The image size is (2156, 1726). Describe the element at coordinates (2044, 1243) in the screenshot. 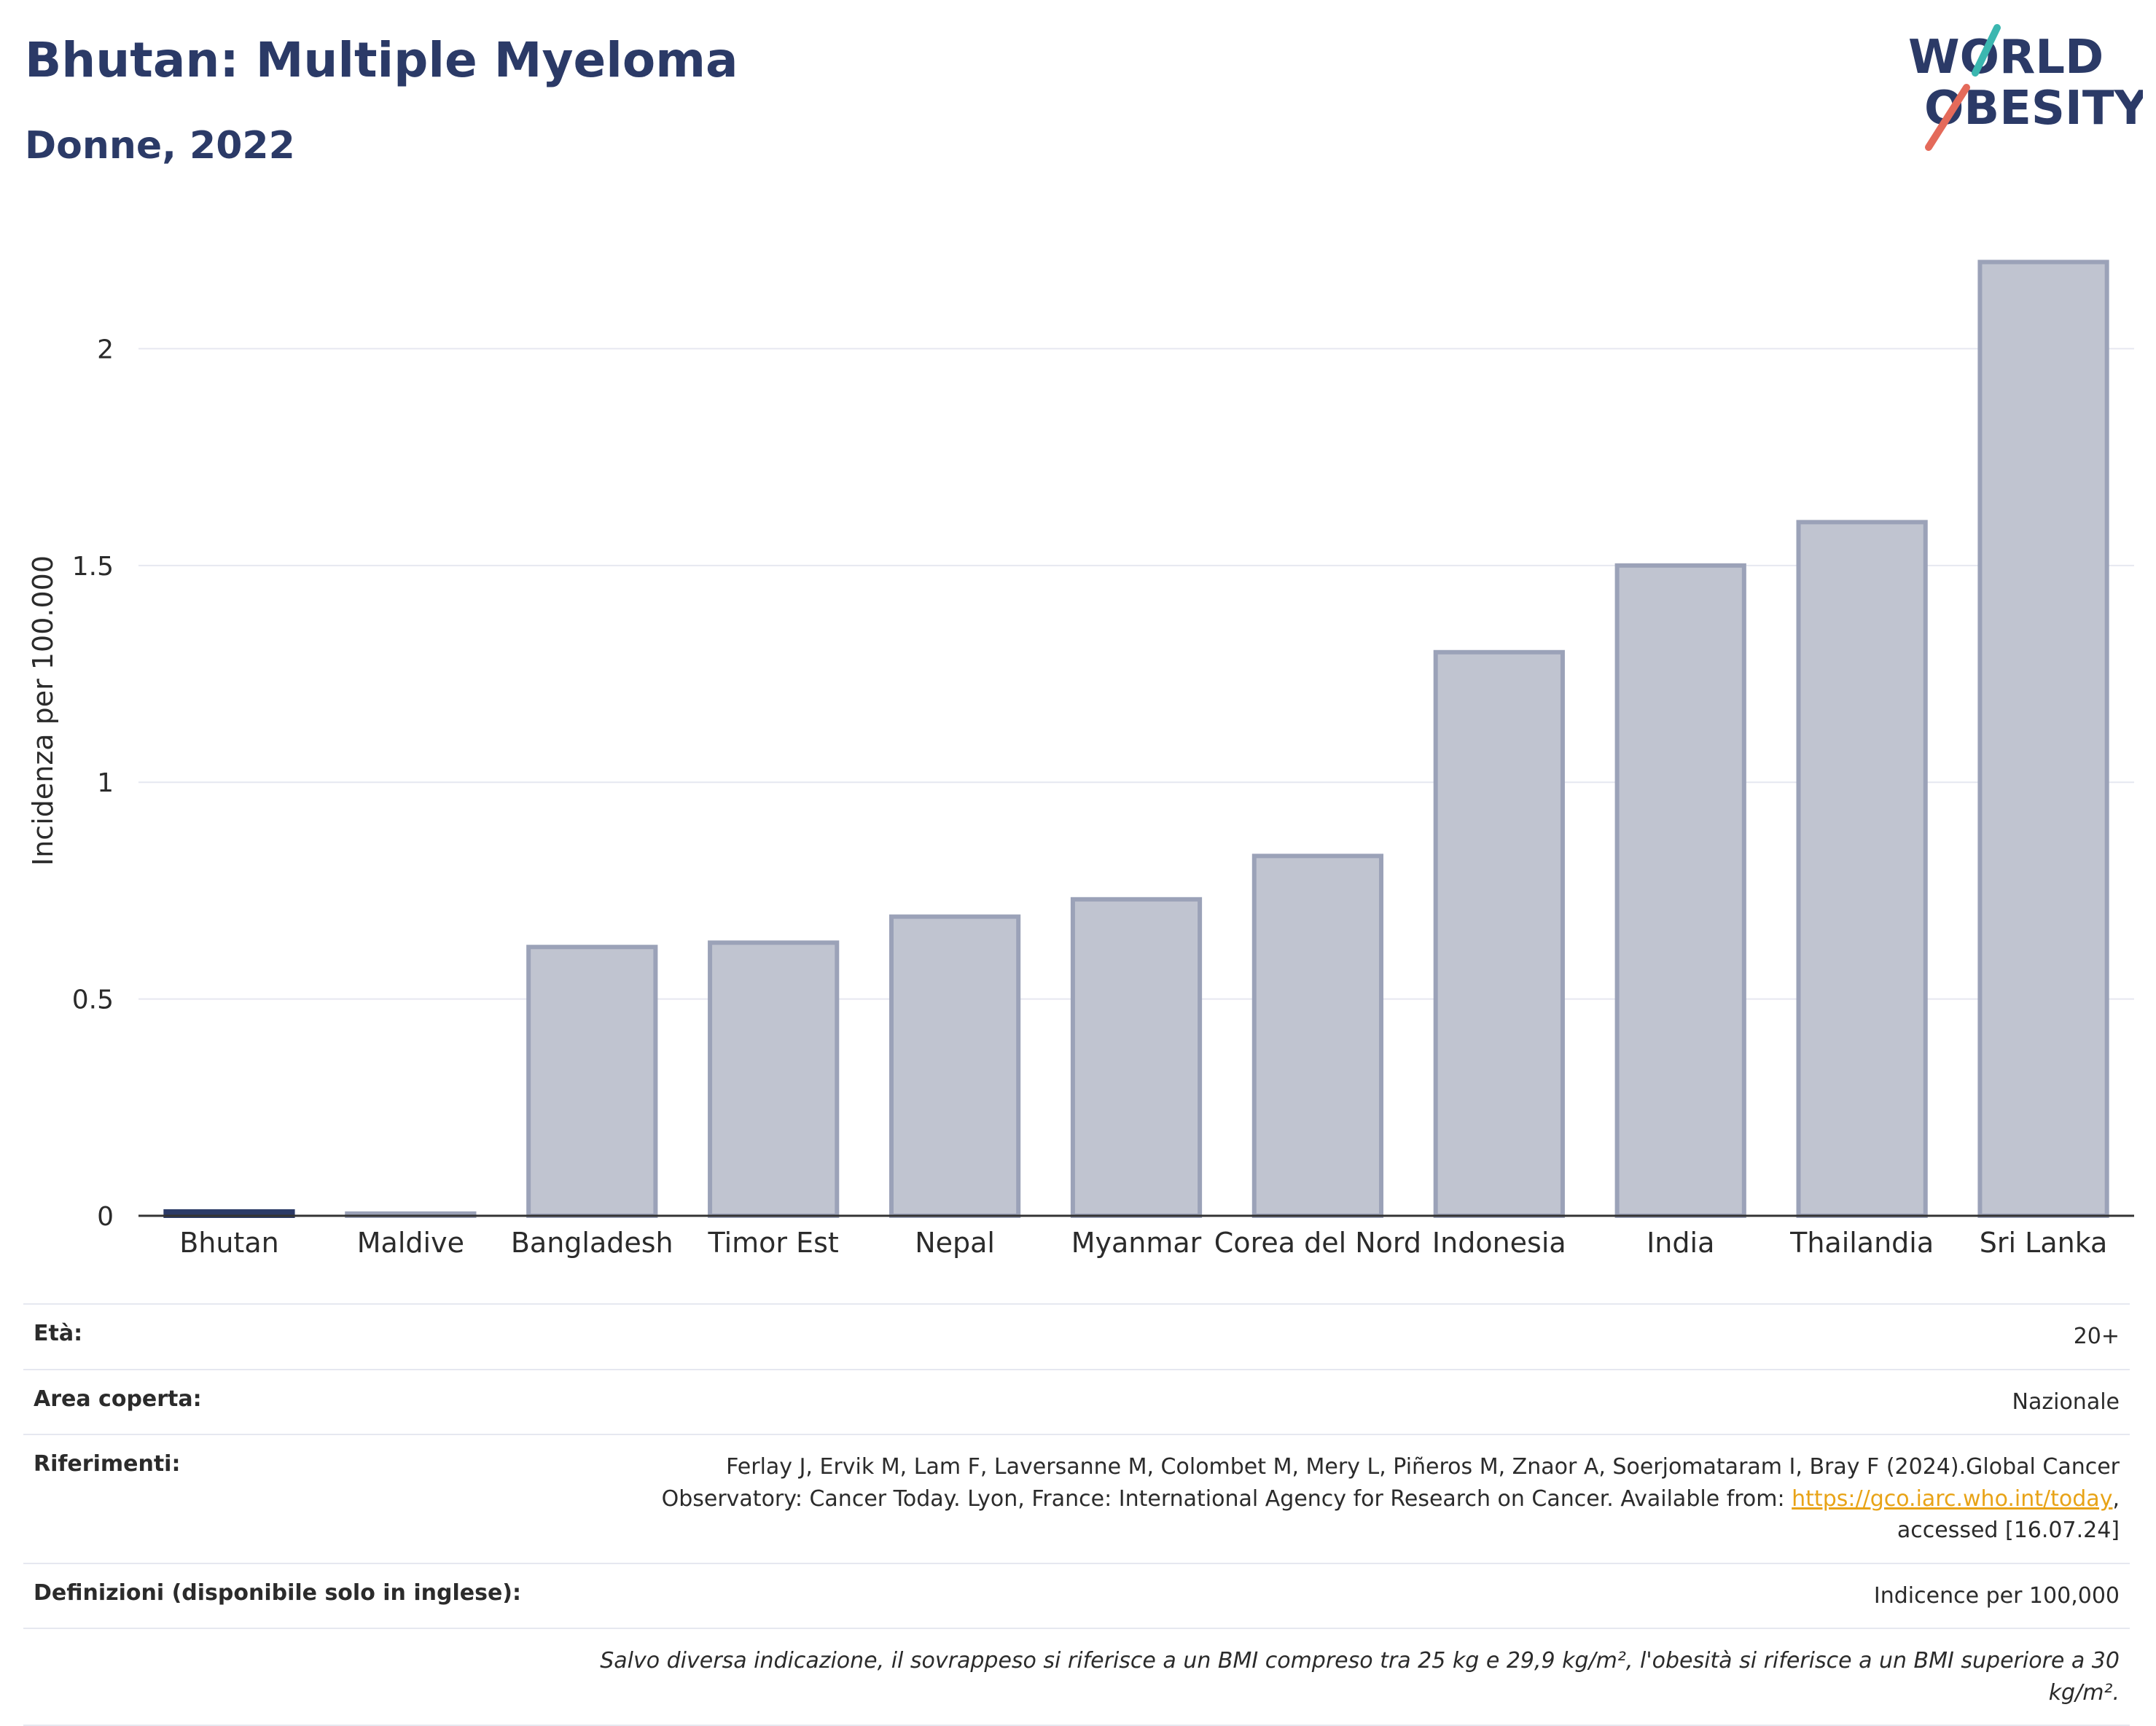

I see `x-tick-label: Sri Lanka` at that location.